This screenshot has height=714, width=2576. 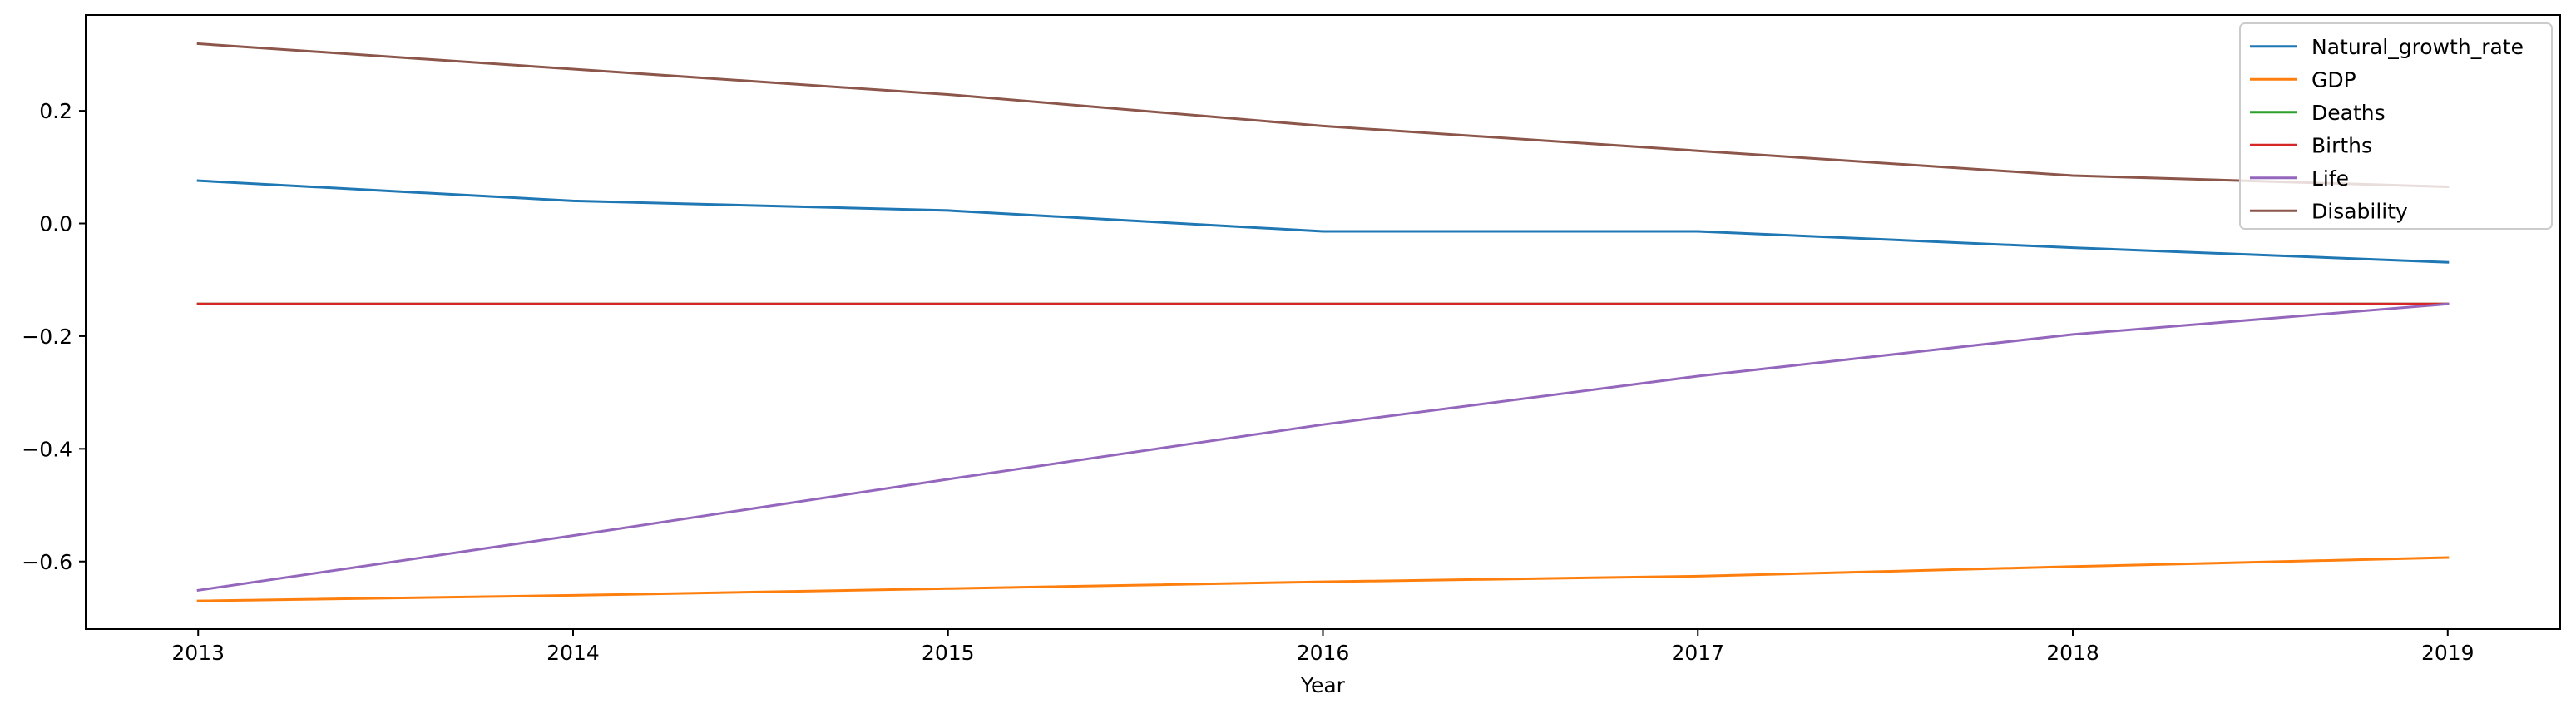 I want to click on y-tick-label: 0.0, so click(x=55, y=224).